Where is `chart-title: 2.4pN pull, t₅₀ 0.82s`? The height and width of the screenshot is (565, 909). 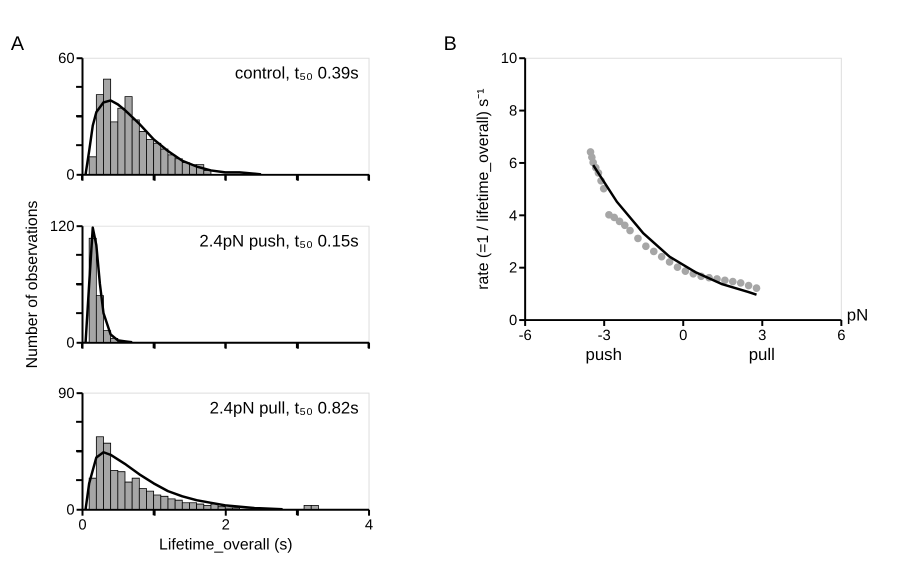
chart-title: 2.4pN pull, t₅₀ 0.82s is located at coordinates (284, 408).